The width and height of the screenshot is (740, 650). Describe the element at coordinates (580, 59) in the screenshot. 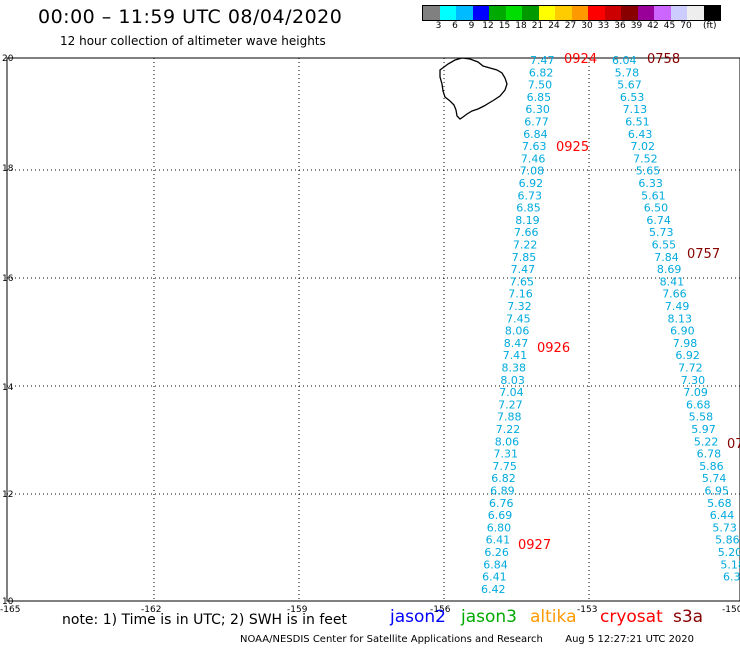

I see `pass-time-label: 0924` at that location.